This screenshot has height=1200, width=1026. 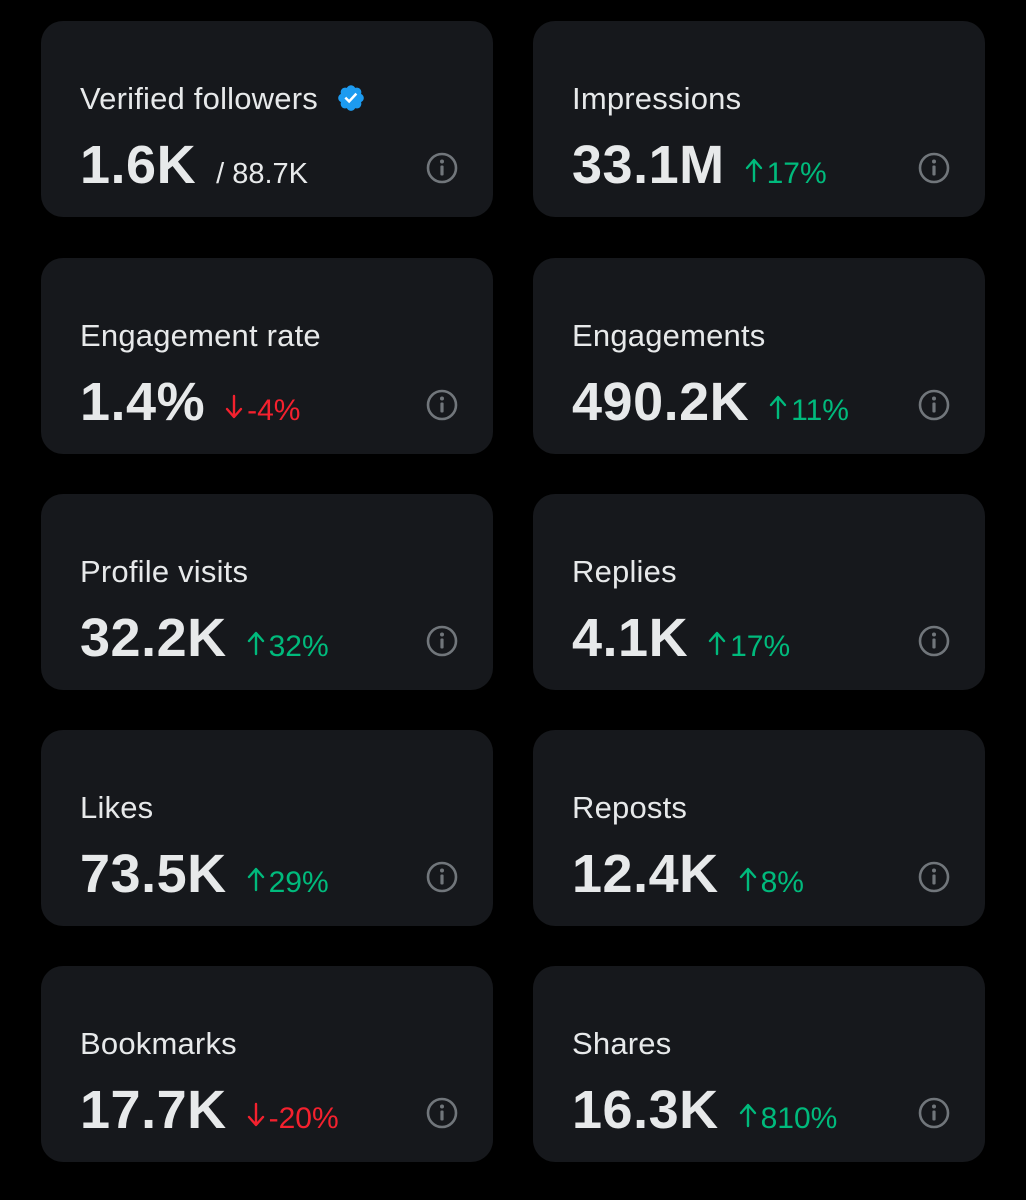 What do you see at coordinates (759, 592) in the screenshot?
I see `metric-card-replies: Replies 4.1K 17%` at bounding box center [759, 592].